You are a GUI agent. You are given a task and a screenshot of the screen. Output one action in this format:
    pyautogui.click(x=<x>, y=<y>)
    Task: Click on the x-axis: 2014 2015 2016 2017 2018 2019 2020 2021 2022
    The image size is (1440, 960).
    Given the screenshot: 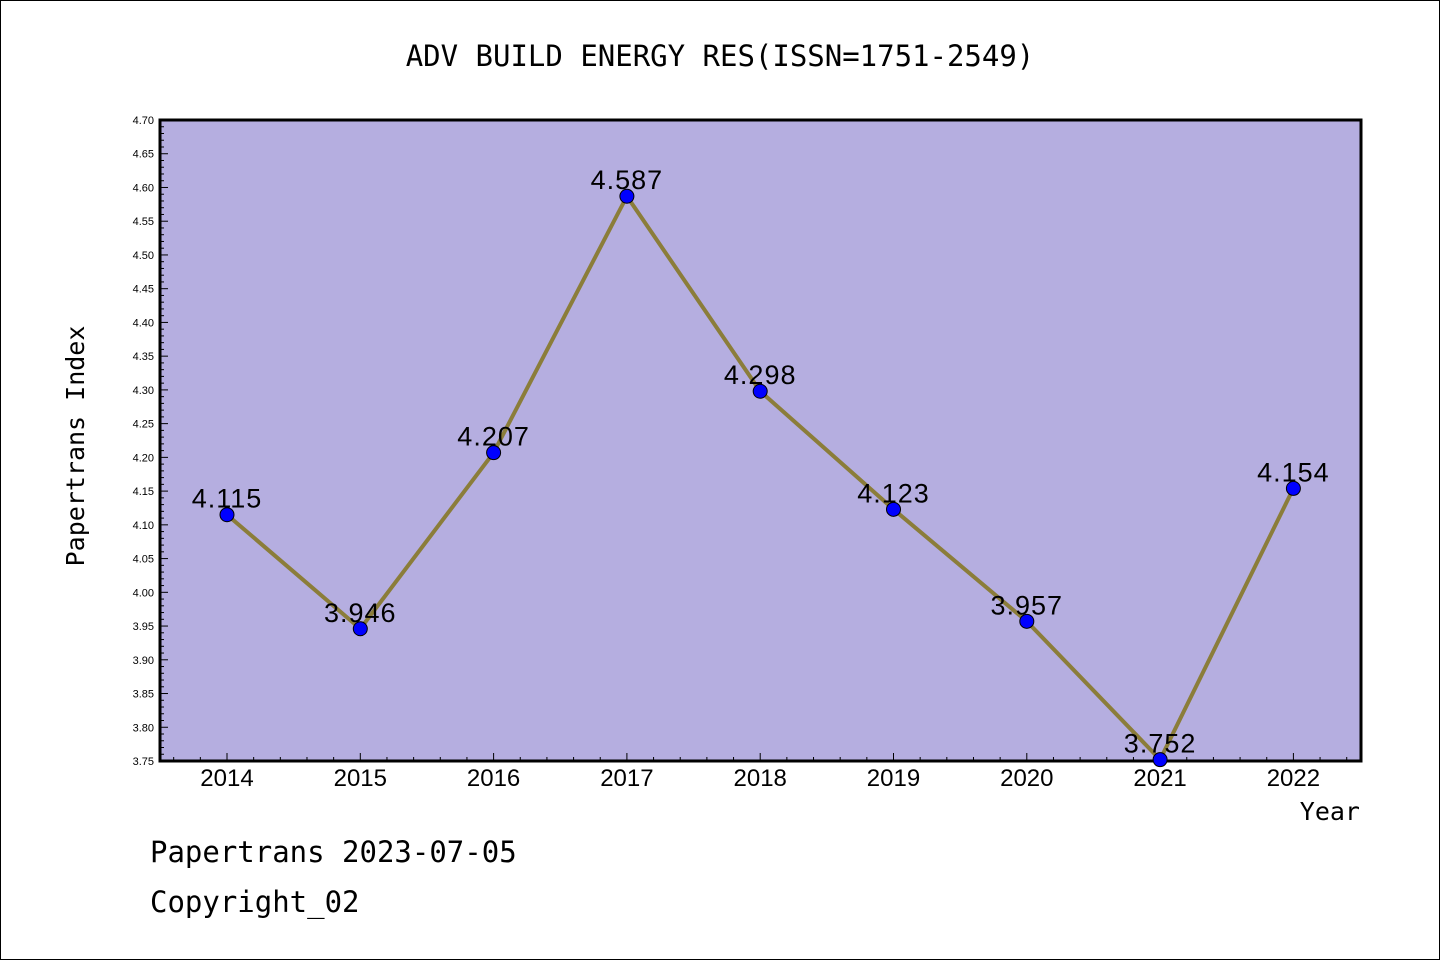 What is the action you would take?
    pyautogui.click(x=760, y=772)
    